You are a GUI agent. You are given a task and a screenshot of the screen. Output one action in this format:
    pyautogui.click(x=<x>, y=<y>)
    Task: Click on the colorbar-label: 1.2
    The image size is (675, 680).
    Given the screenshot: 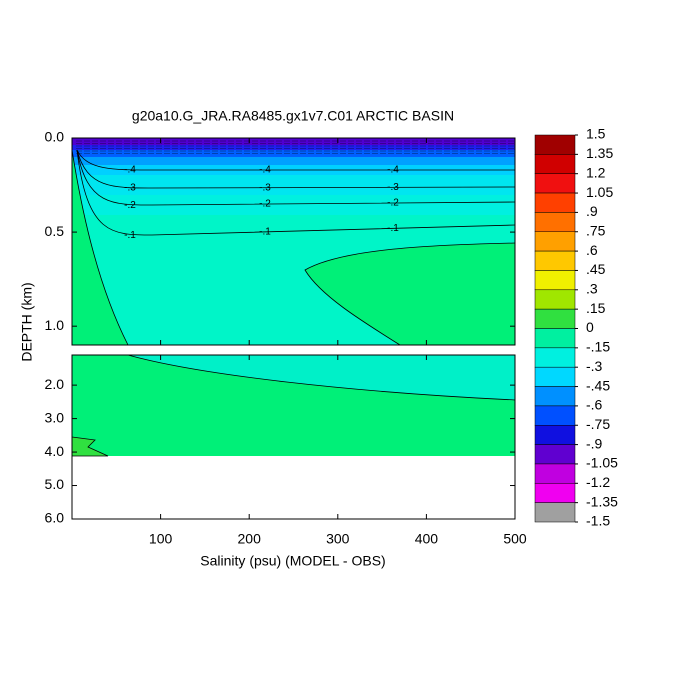 What is the action you would take?
    pyautogui.click(x=596, y=172)
    